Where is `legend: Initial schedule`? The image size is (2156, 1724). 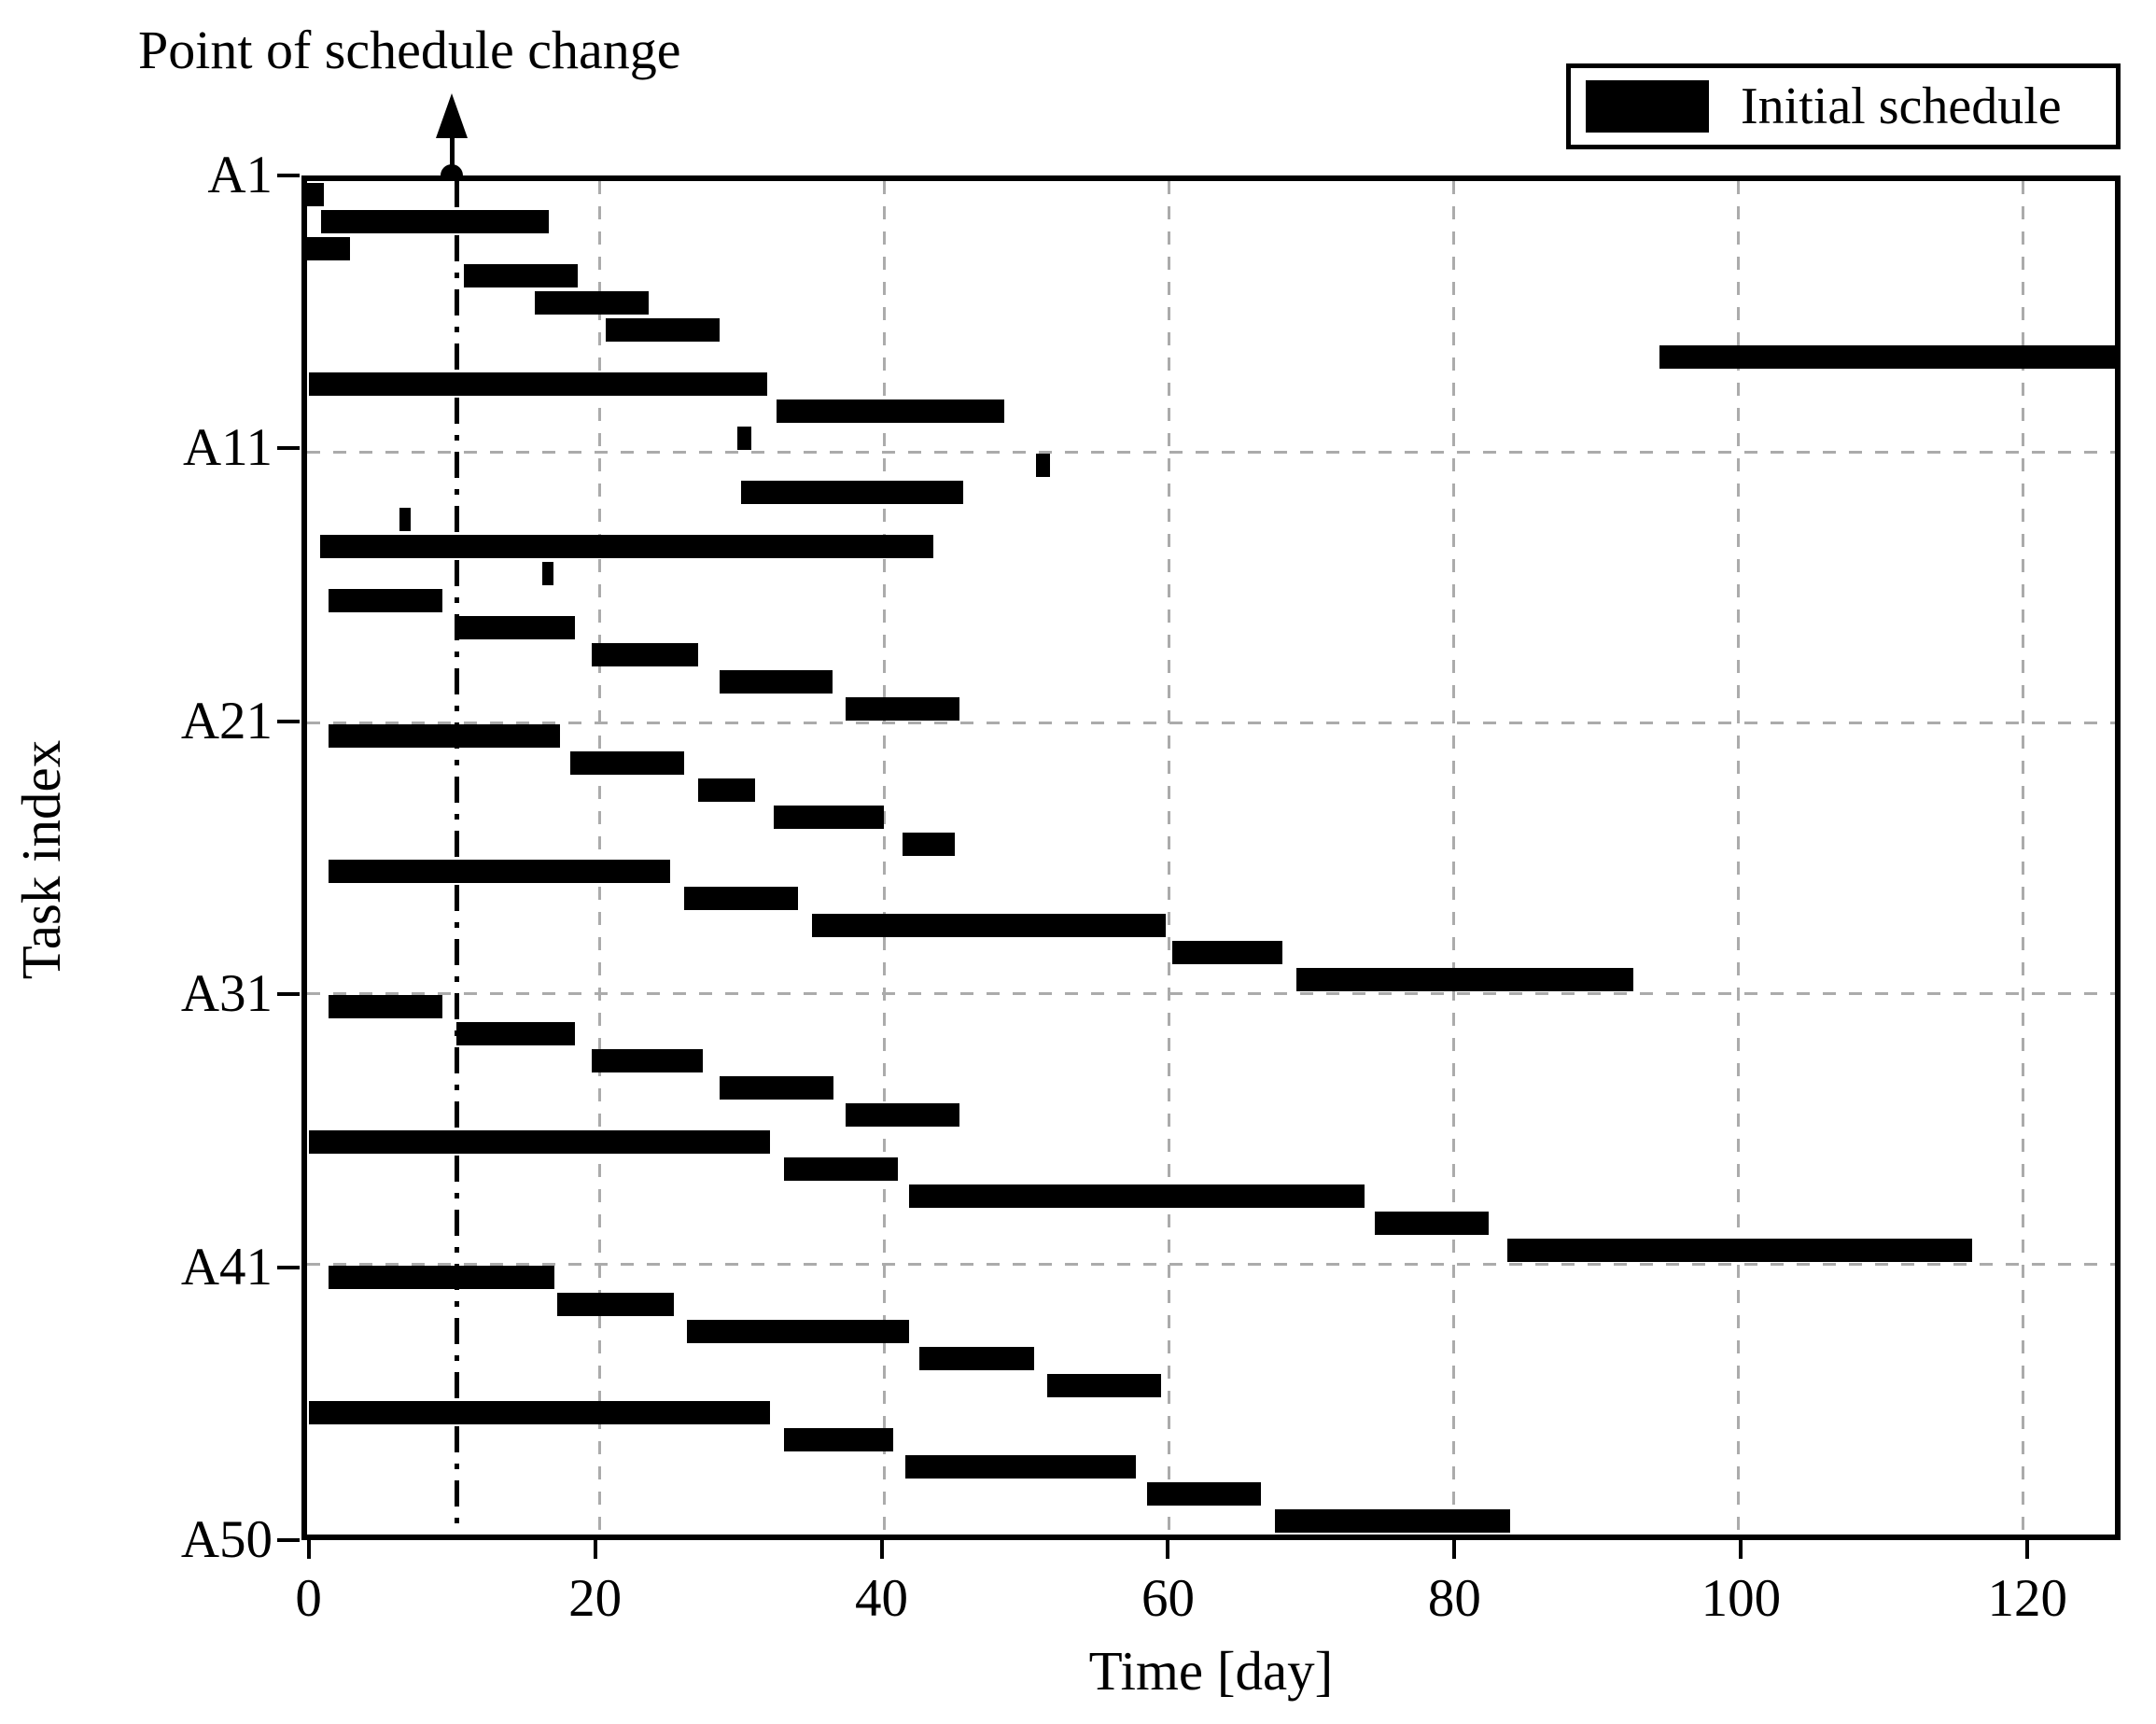
legend: Initial schedule is located at coordinates (1843, 106).